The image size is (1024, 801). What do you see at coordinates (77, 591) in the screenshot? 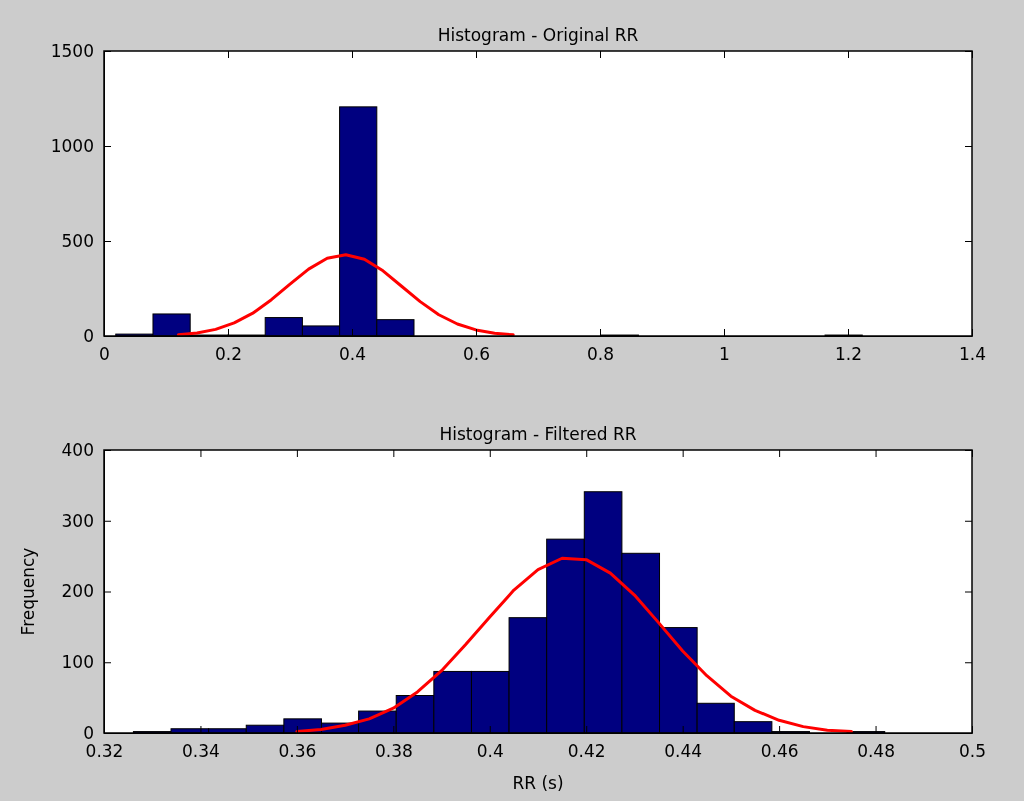
I see `y-tick-label: 200` at bounding box center [77, 591].